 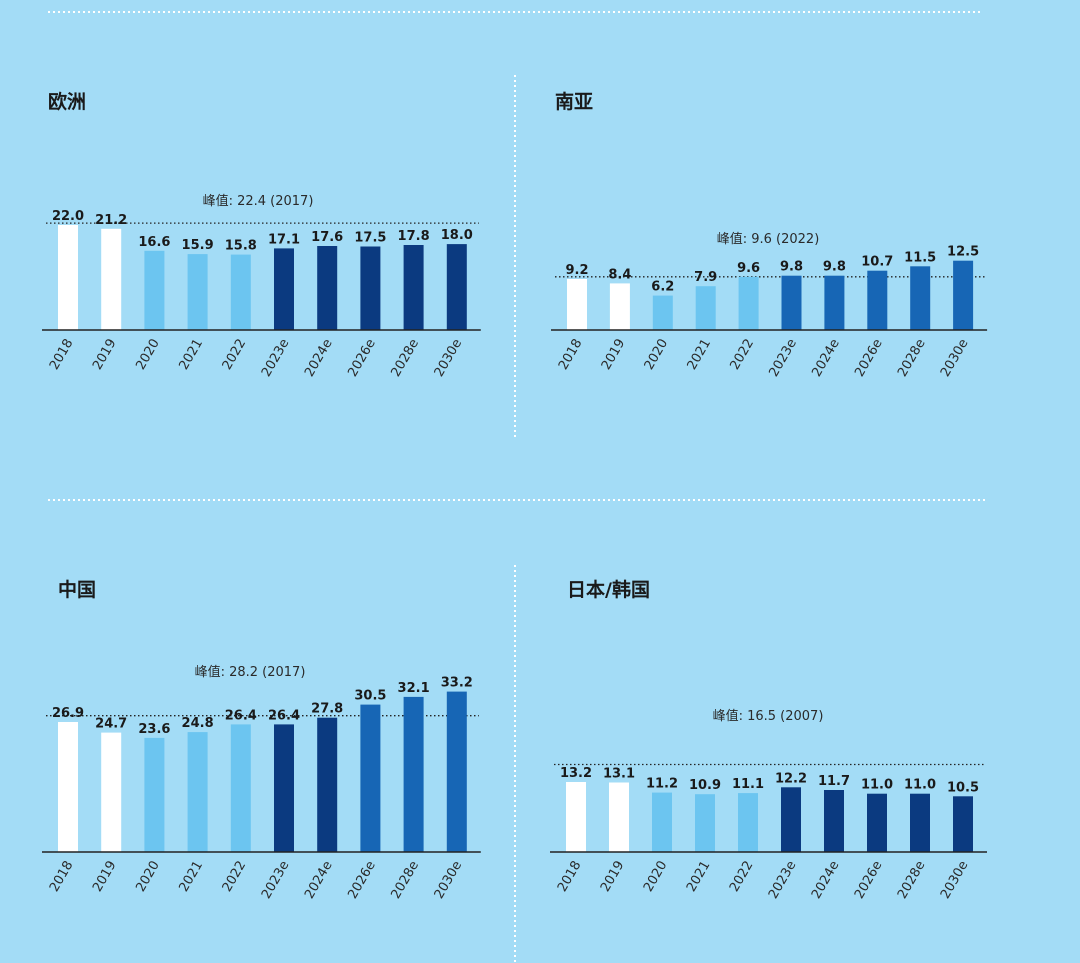 I want to click on data-label: 7.9, so click(x=705, y=277).